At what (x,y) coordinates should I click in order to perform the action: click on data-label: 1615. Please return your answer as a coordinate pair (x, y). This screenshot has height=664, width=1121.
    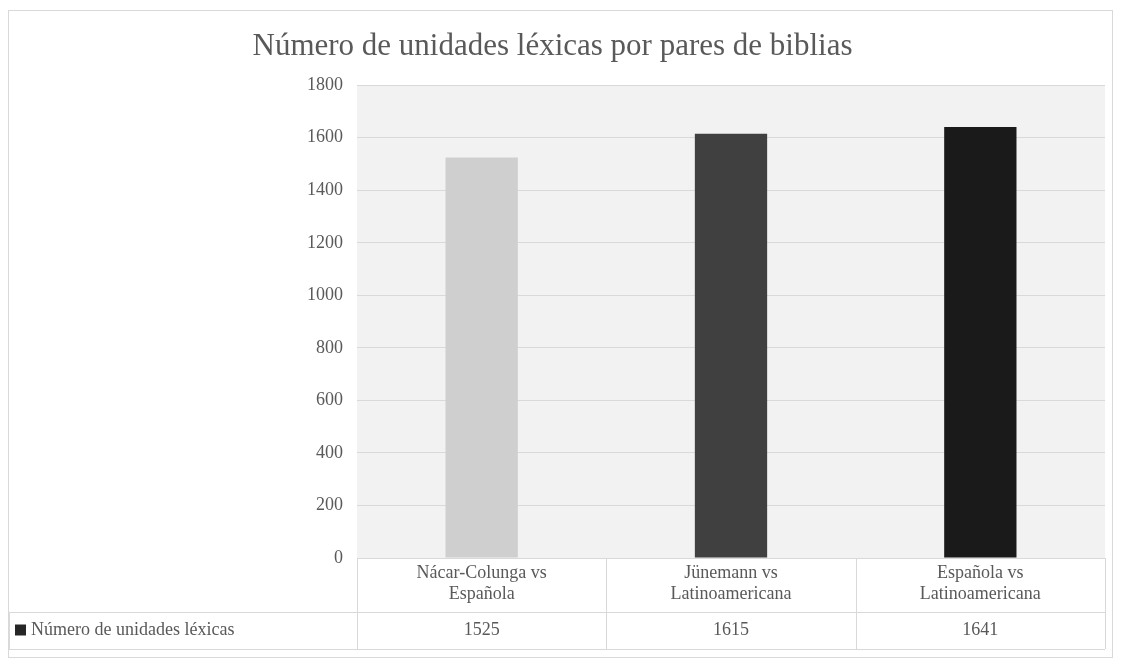
    Looking at the image, I should click on (731, 629).